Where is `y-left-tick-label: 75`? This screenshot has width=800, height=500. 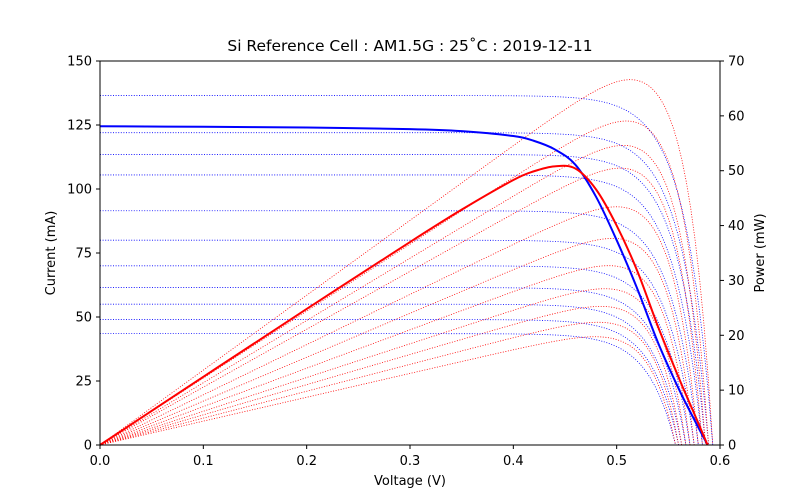 y-left-tick-label: 75 is located at coordinates (83, 254).